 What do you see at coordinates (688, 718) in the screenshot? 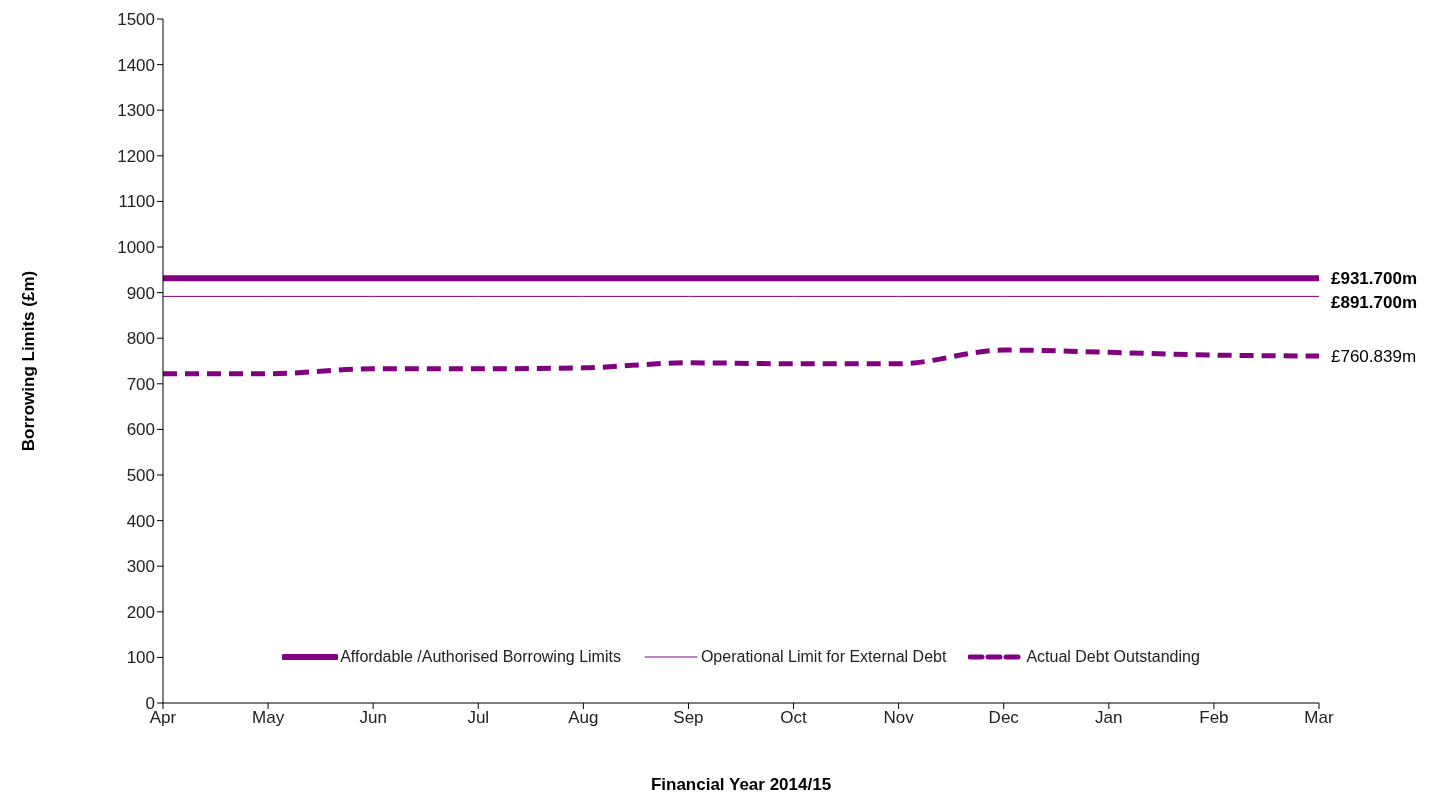
I see `x-tick-label: Sep` at bounding box center [688, 718].